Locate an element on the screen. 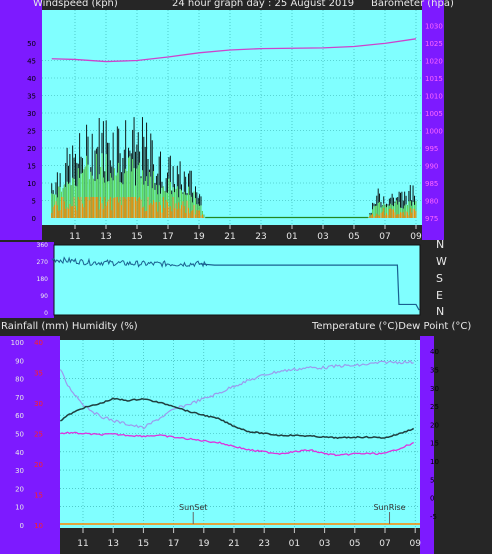 The image size is (492, 554). wind-x-tick: 13 is located at coordinates (105, 237).